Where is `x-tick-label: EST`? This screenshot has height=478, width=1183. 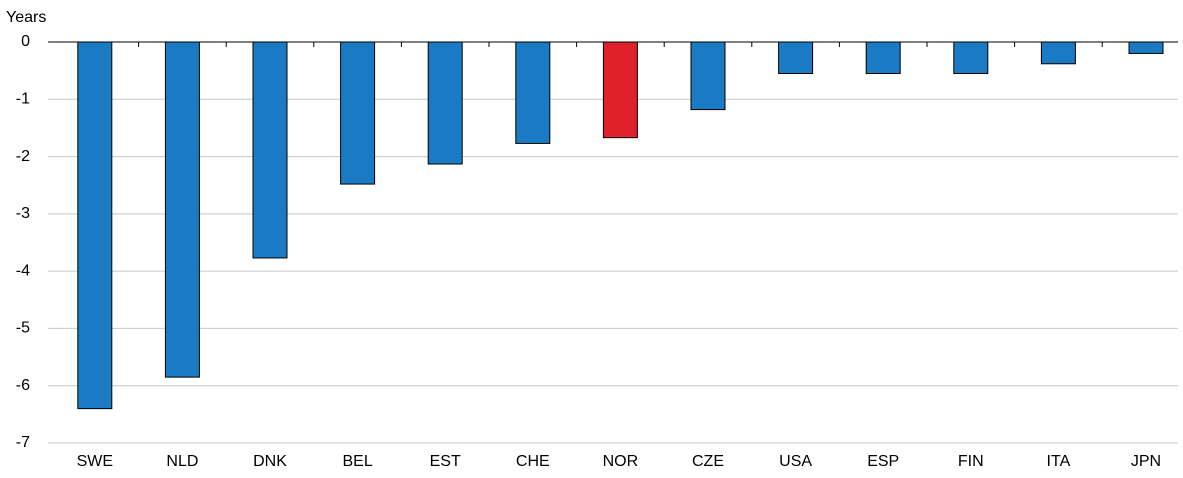 x-tick-label: EST is located at coordinates (445, 461).